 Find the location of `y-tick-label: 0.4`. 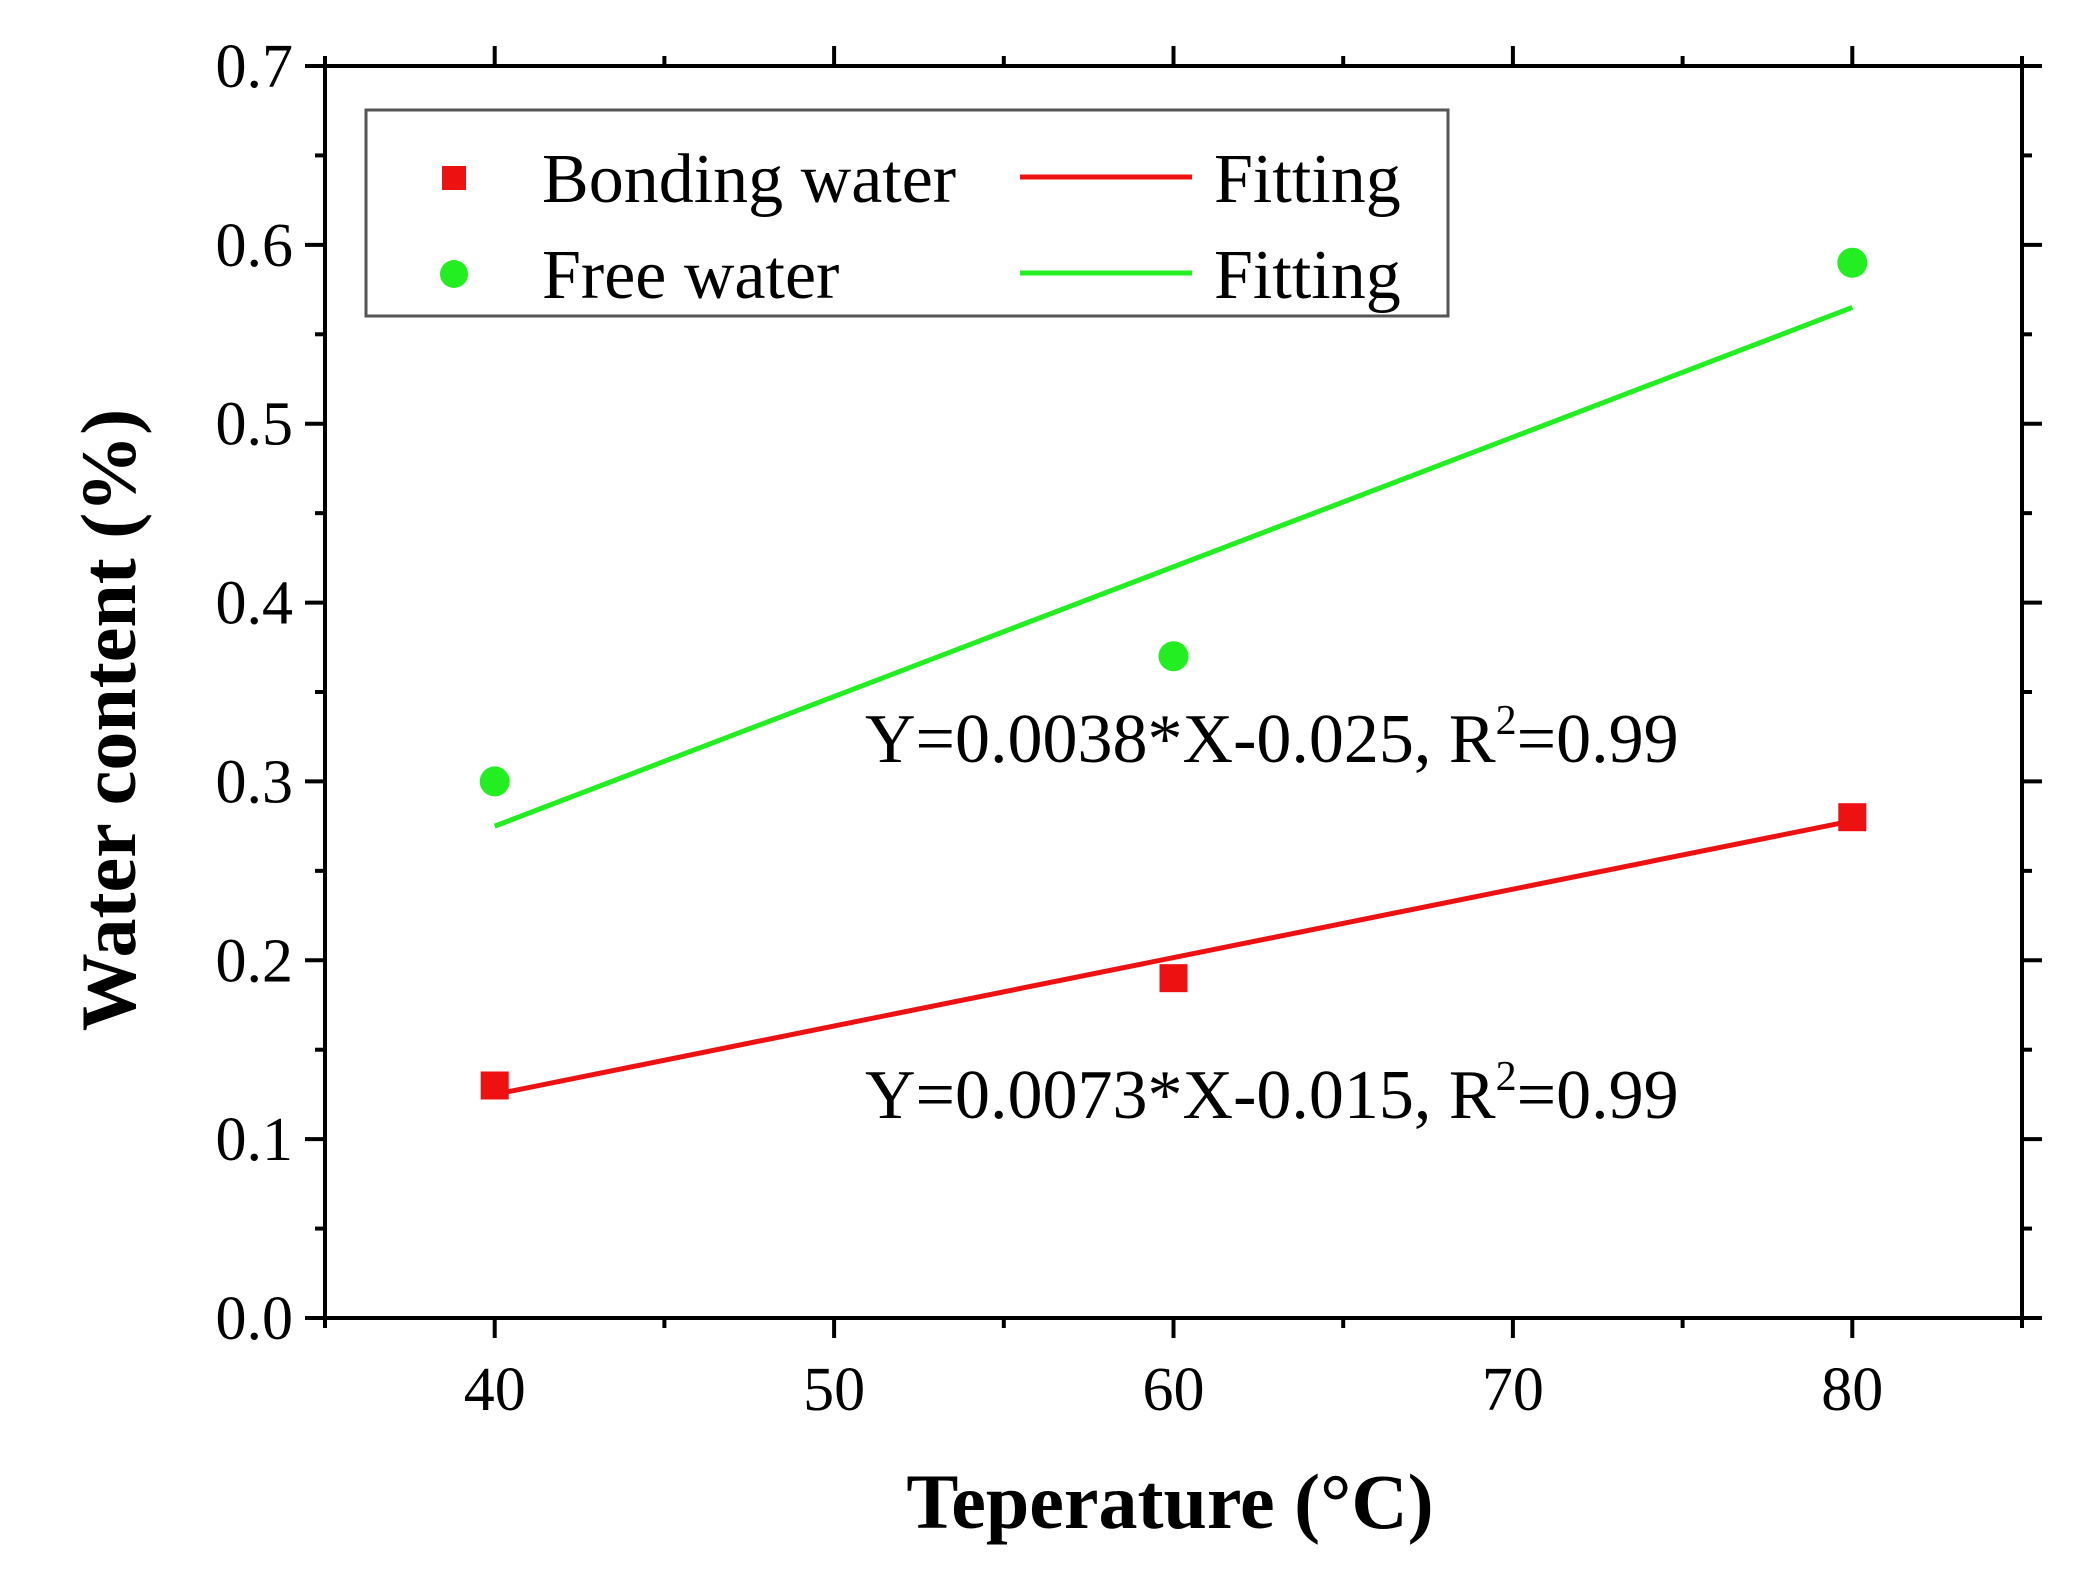

y-tick-label: 0.4 is located at coordinates (255, 604).